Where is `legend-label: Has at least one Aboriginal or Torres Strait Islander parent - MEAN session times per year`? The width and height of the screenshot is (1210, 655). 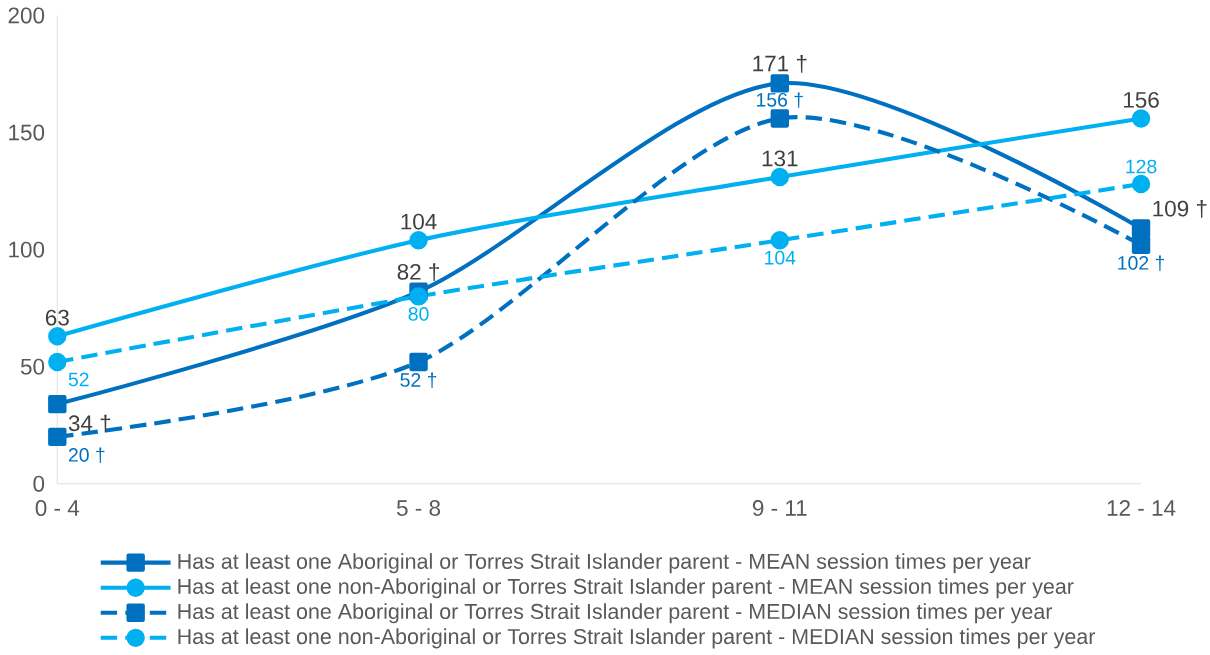
legend-label: Has at least one Aboriginal or Torres Strait Islander parent - MEAN session times per year is located at coordinates (604, 562).